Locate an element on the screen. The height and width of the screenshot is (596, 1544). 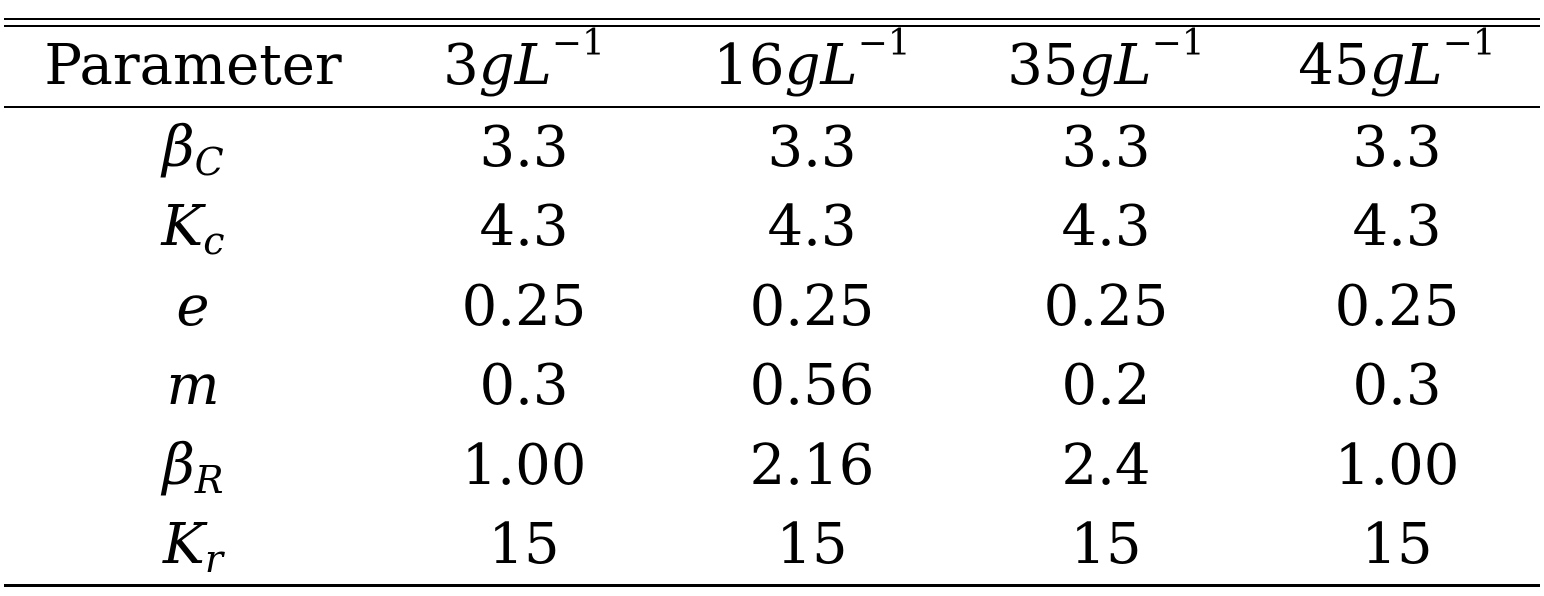
header-col-1: 3 gL −1 is located at coordinates (524, 63).